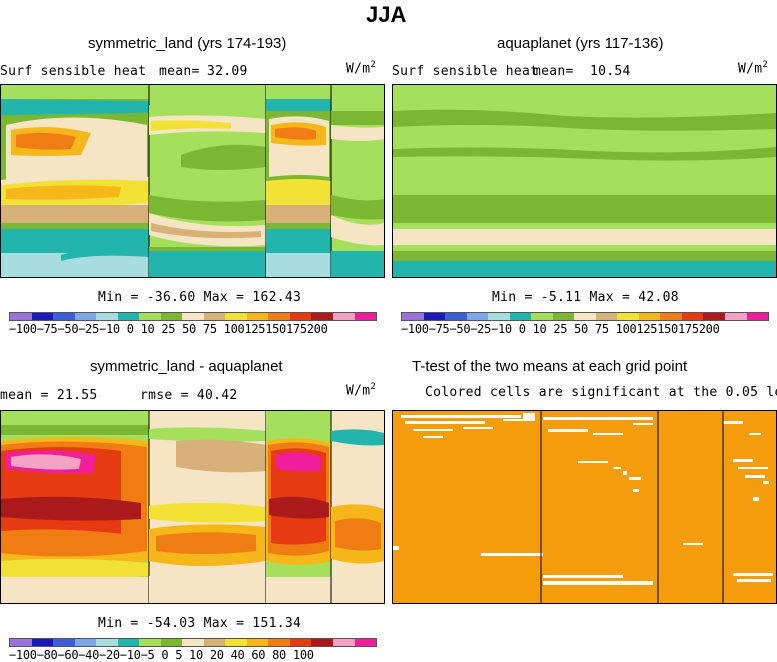  What do you see at coordinates (610, 71) in the screenshot?
I see `mean-value-aqua: 10.54` at bounding box center [610, 71].